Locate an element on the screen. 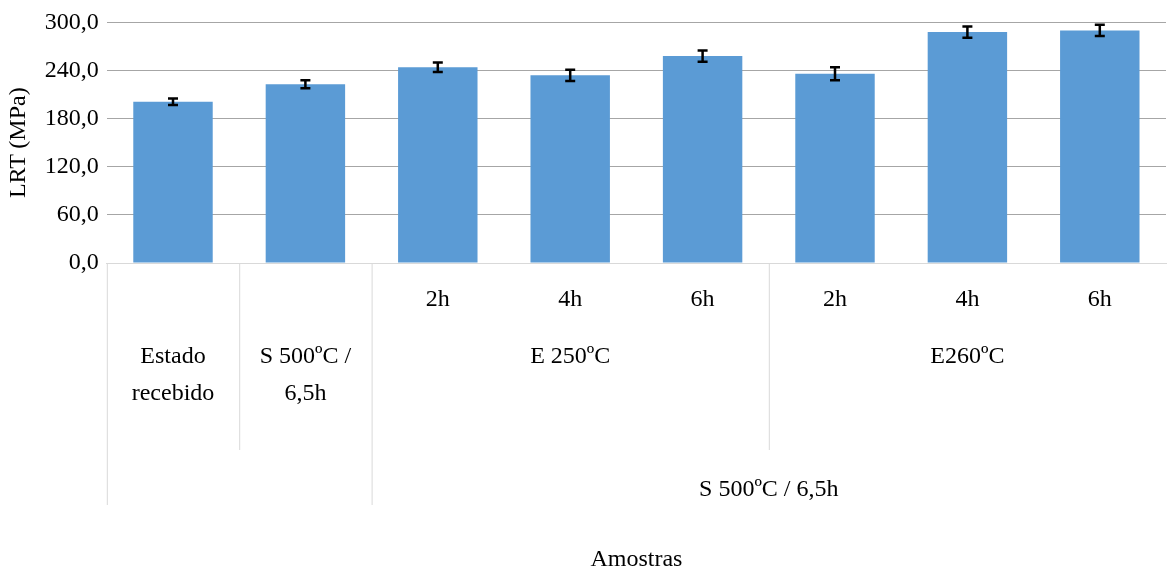  y-axis-title: LRT (MPa) is located at coordinates (16, 143).